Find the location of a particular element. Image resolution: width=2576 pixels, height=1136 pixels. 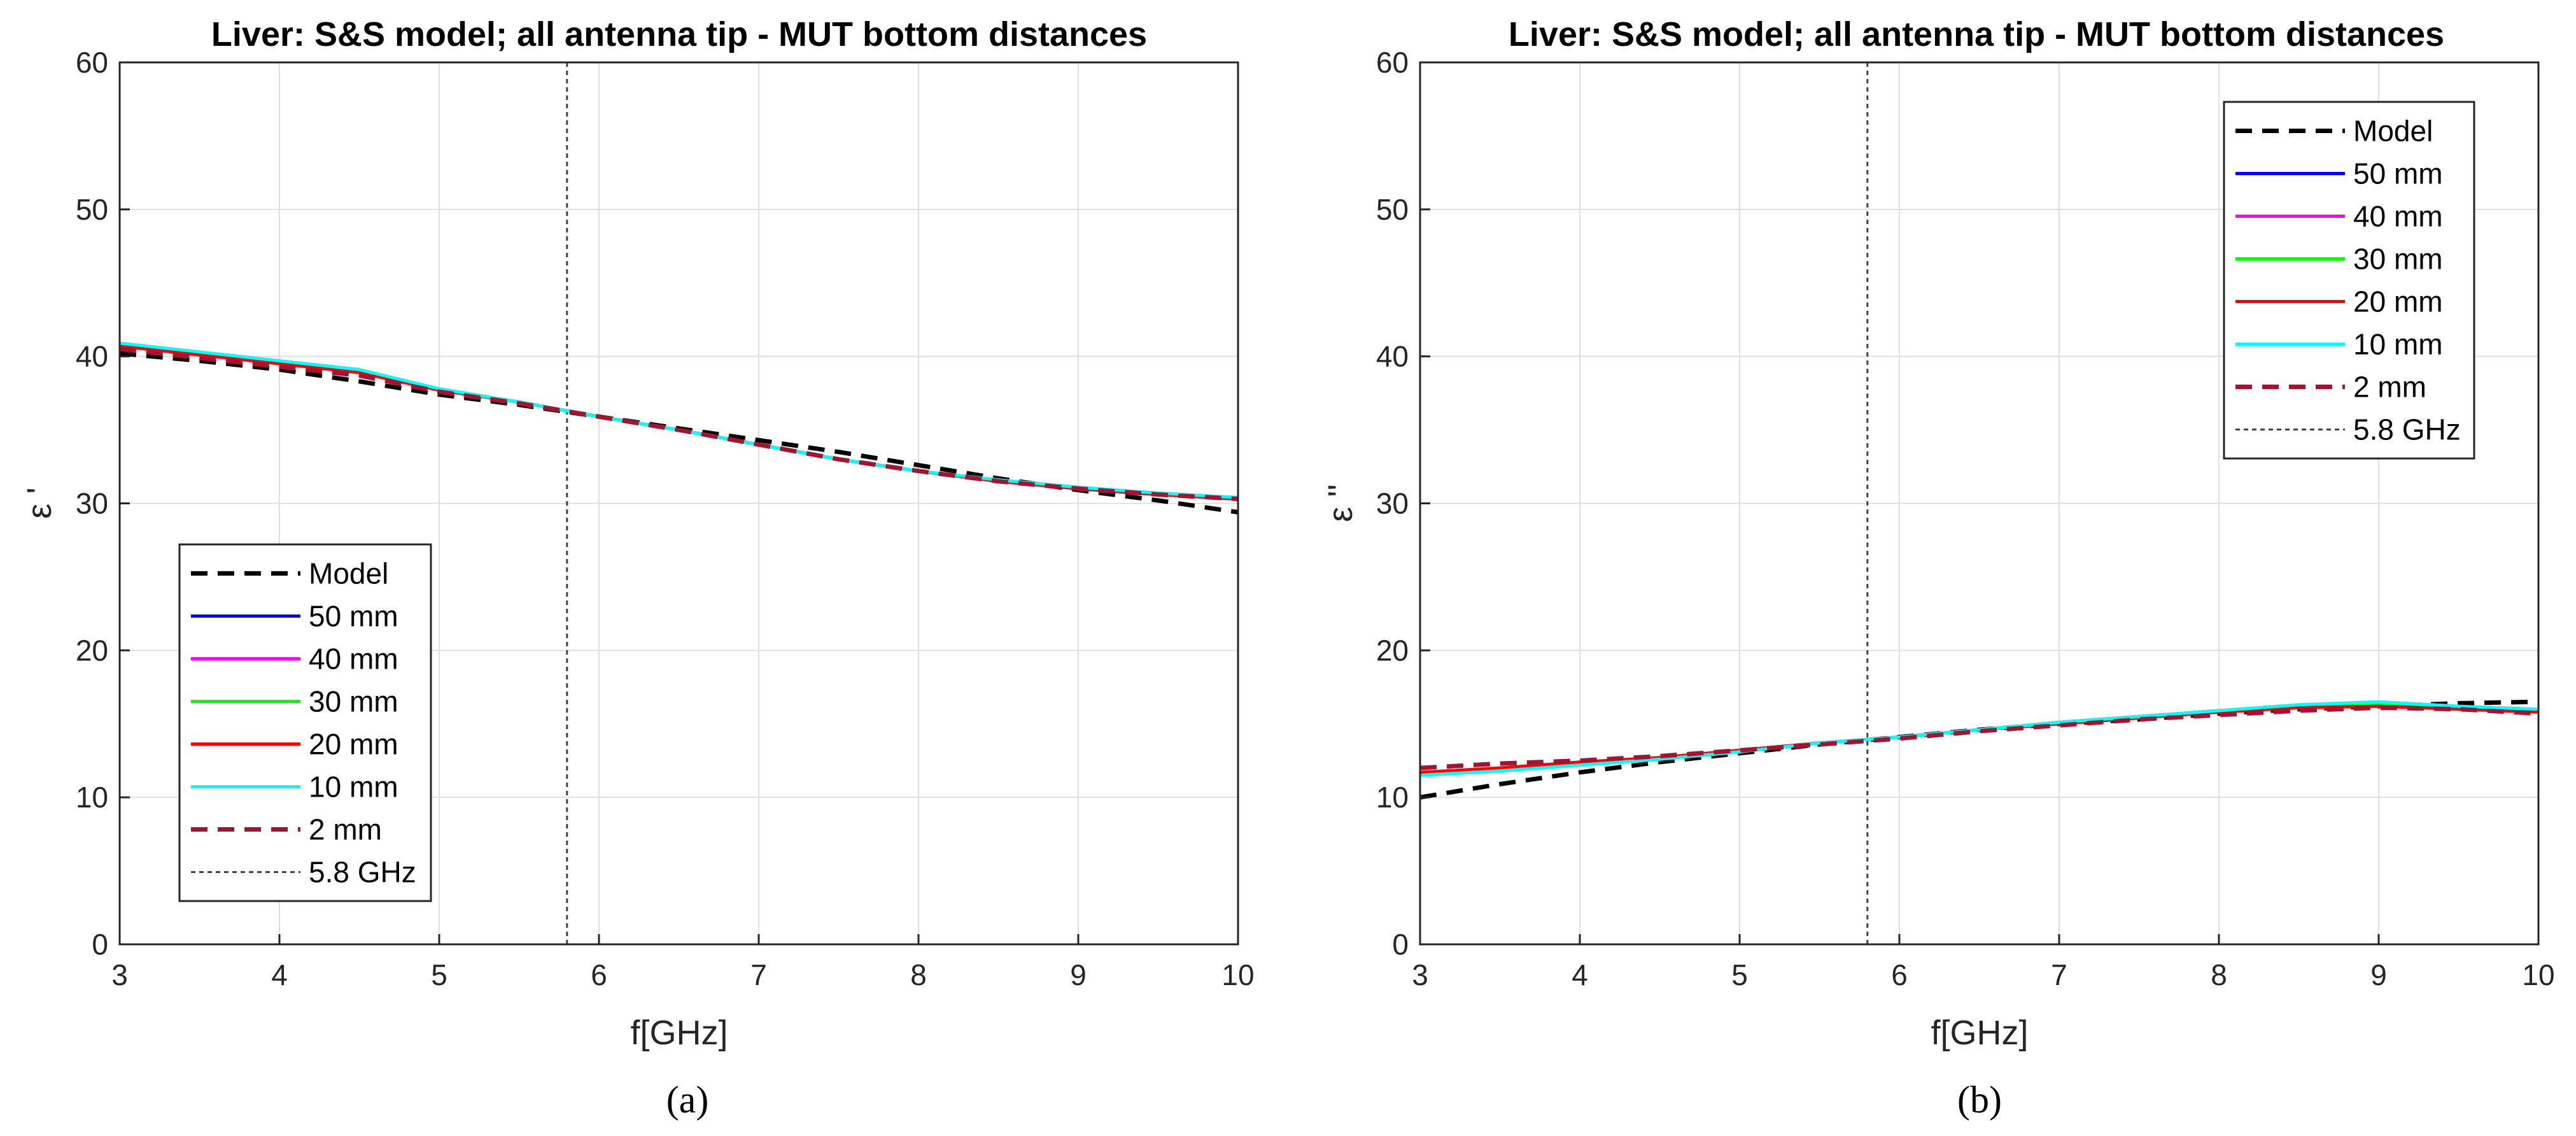

panel-b-legend-box is located at coordinates (2349, 280).